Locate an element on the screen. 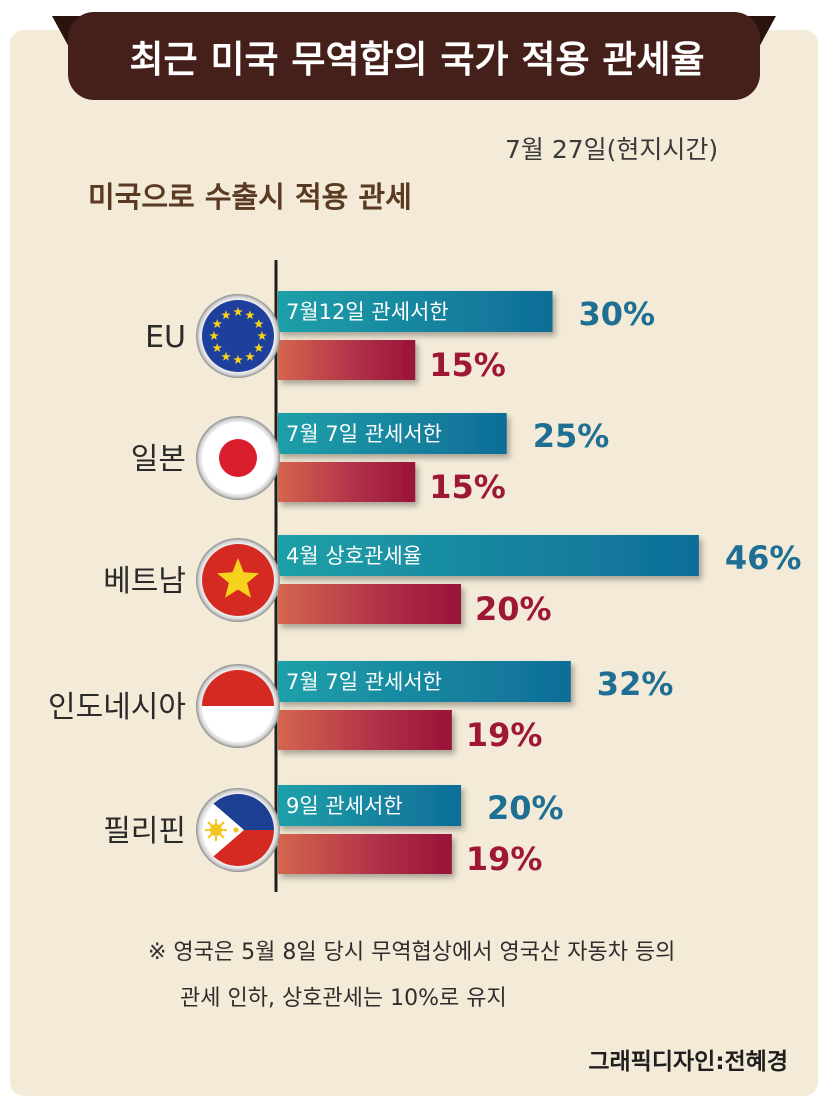 The width and height of the screenshot is (828, 1106). chart-subtitle: 미국으로 수출시 적용 관세 is located at coordinates (250, 197).